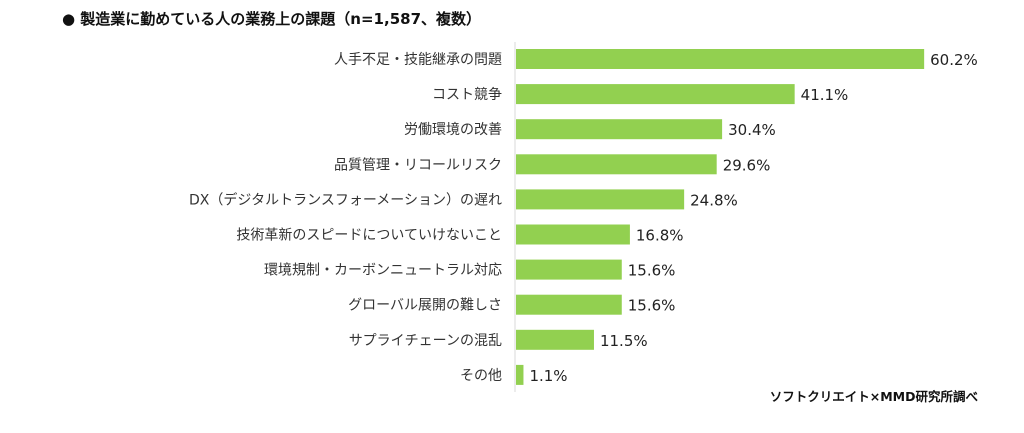 The height and width of the screenshot is (433, 1024). What do you see at coordinates (825, 95) in the screenshot?
I see `value-label: 41.1%` at bounding box center [825, 95].